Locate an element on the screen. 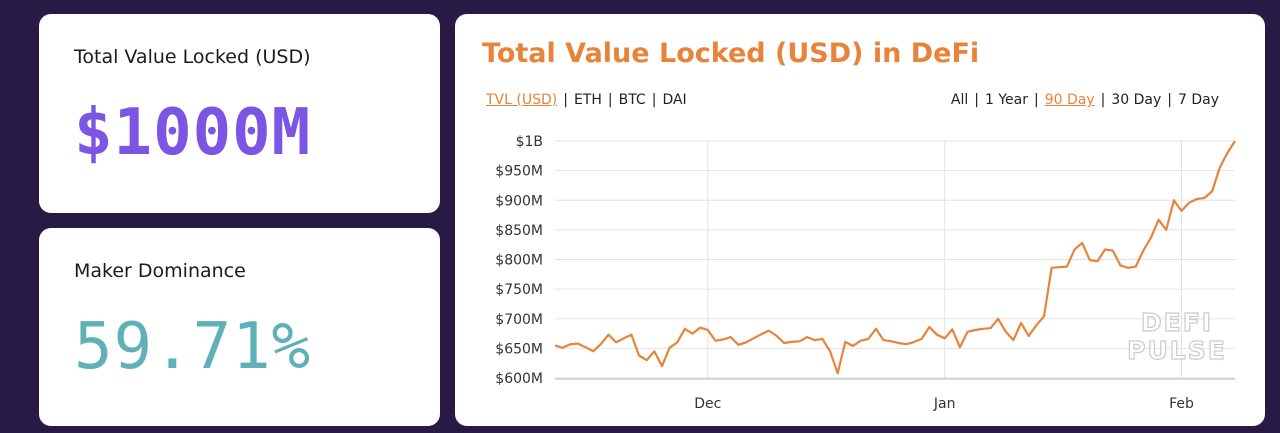  unit-selector: TVL (USD) | ETH | BTC | DAI is located at coordinates (586, 100).